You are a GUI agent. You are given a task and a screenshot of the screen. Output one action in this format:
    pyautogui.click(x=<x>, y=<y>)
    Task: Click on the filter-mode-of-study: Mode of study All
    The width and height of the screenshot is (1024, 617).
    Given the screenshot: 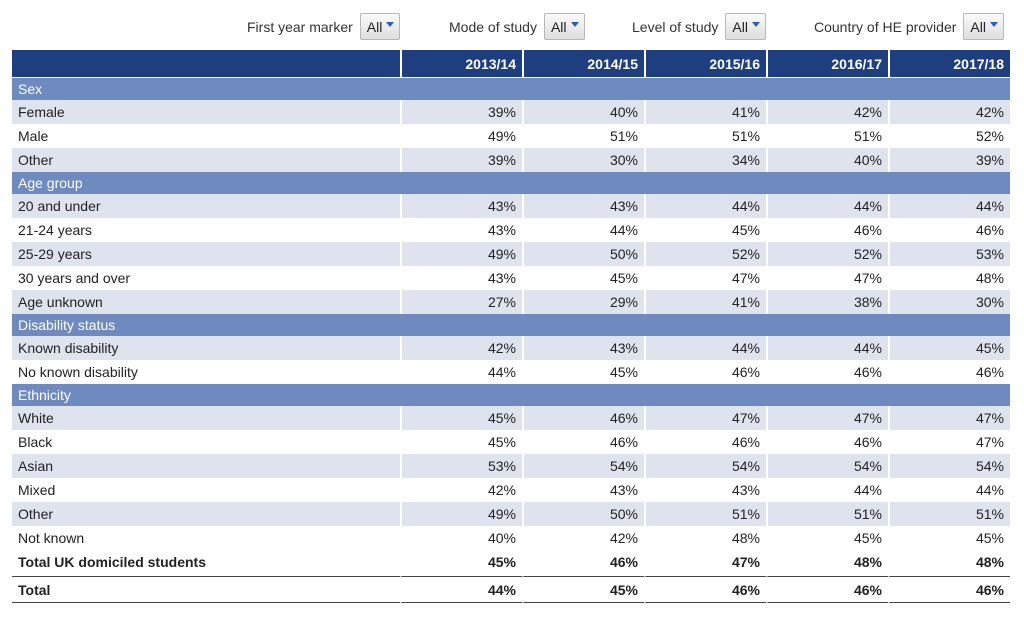 What is the action you would take?
    pyautogui.click(x=517, y=26)
    